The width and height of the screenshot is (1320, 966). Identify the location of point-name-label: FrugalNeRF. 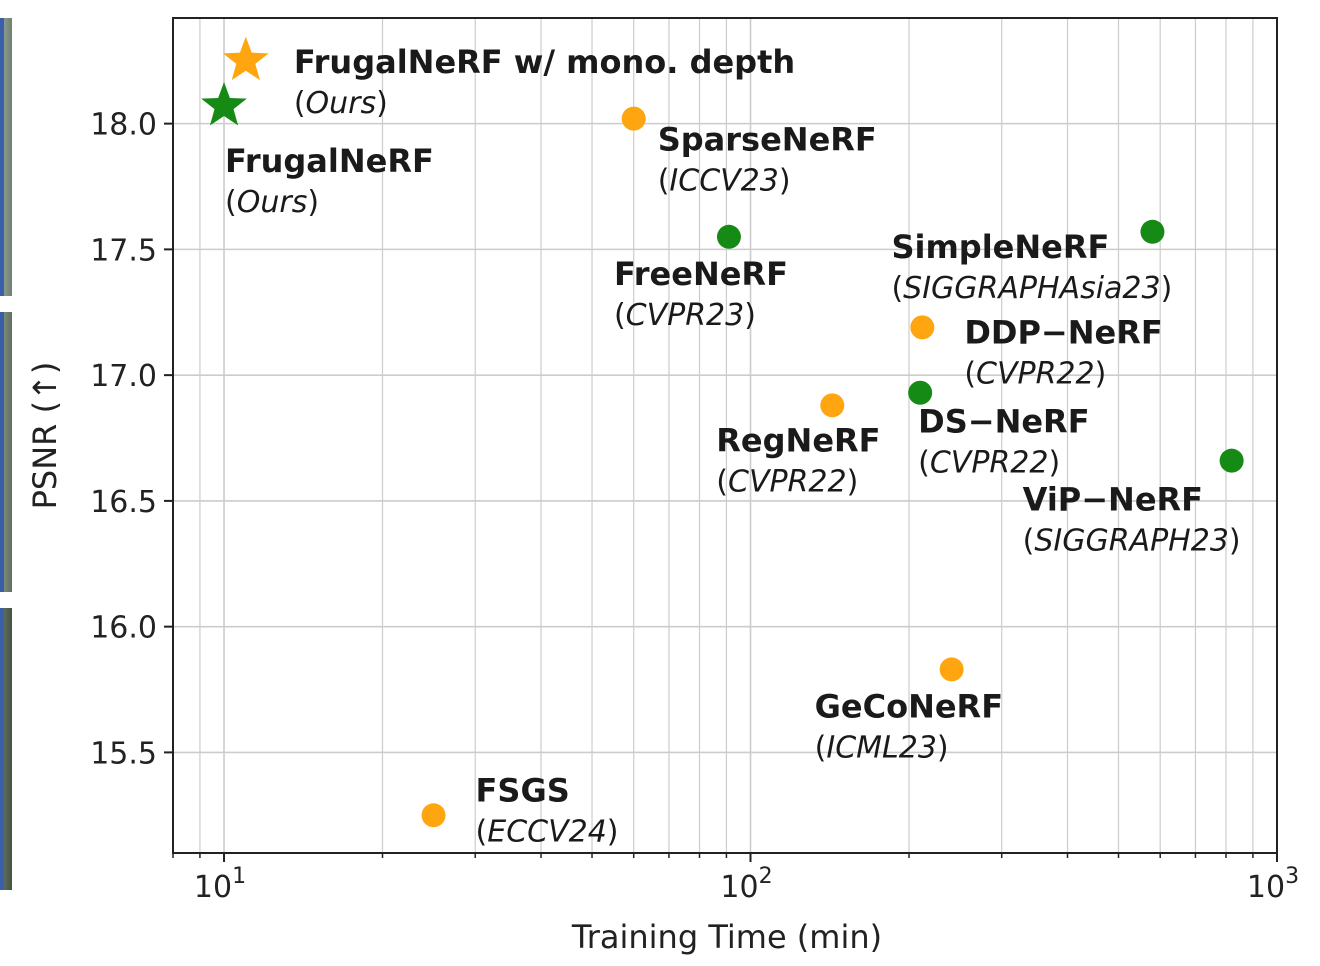
(329, 161).